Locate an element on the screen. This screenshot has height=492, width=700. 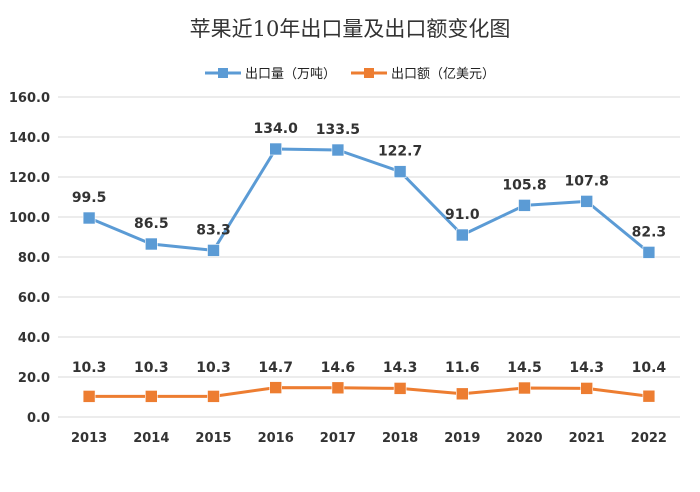
data-label-export-volume: 82.3 is located at coordinates (649, 232).